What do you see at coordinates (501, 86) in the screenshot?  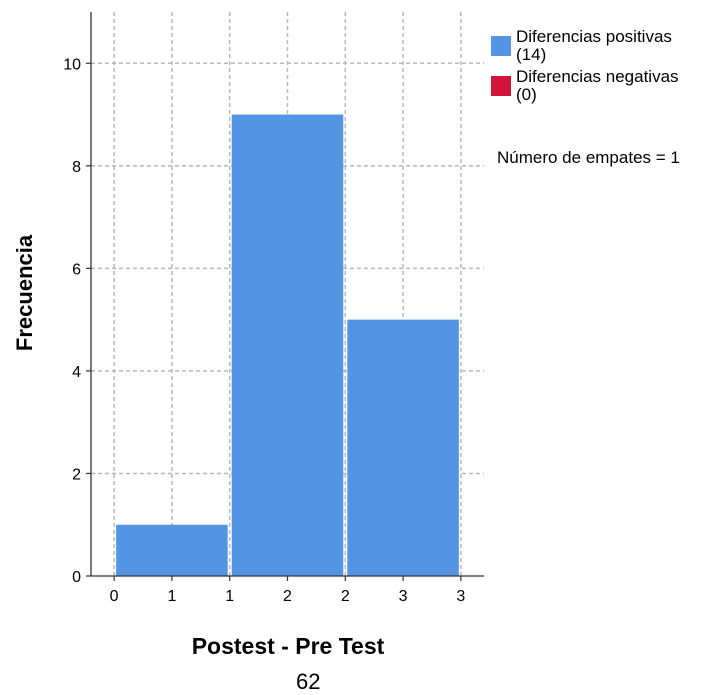 I see `legend-swatch-negative` at bounding box center [501, 86].